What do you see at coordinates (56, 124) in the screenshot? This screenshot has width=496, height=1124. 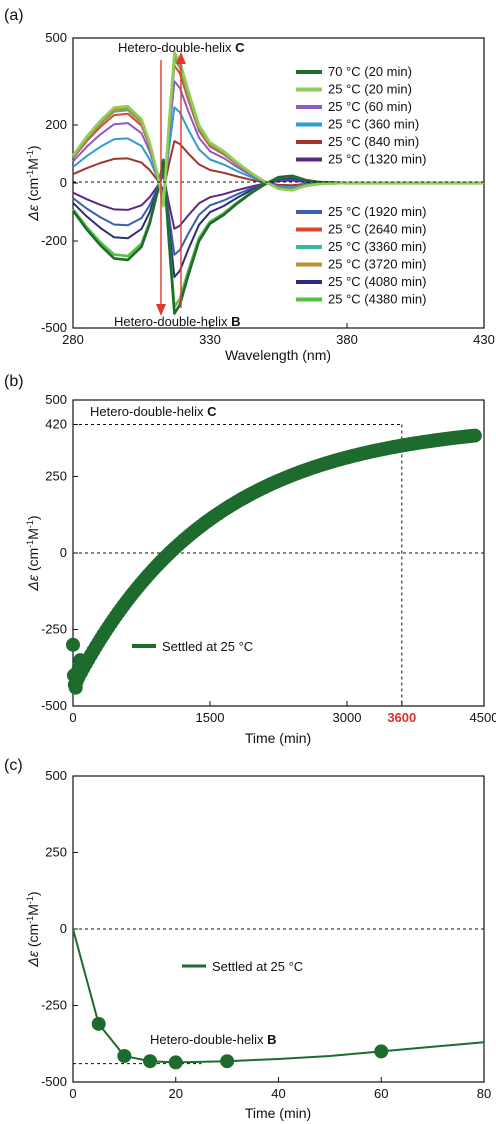 I see `panel-a-ytick-label: 200` at bounding box center [56, 124].